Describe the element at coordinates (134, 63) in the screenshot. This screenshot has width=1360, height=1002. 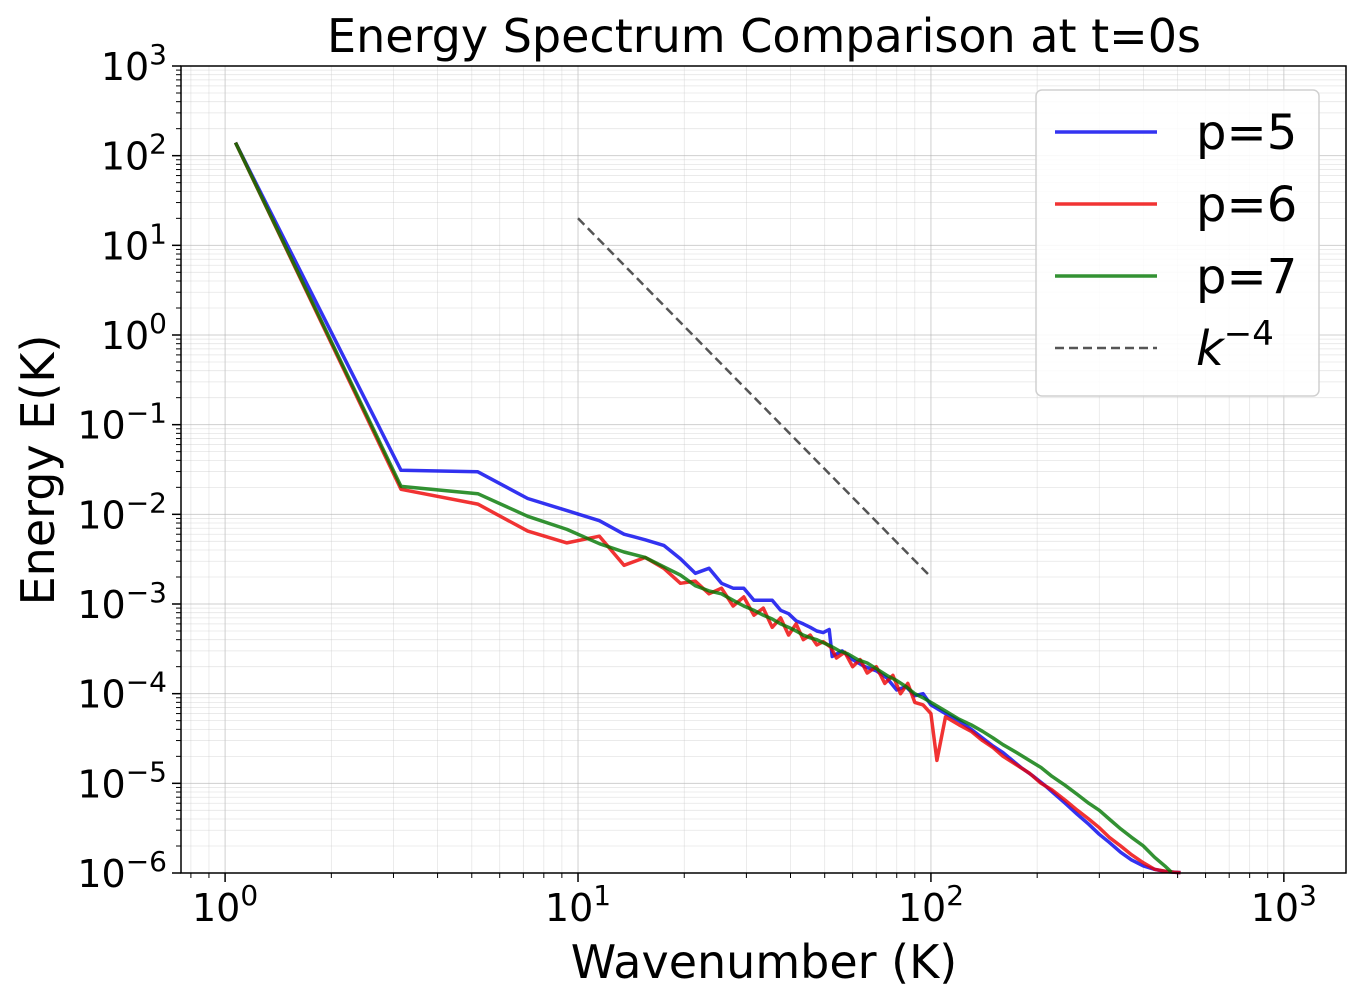
I see `y-tick-label: 10³` at that location.